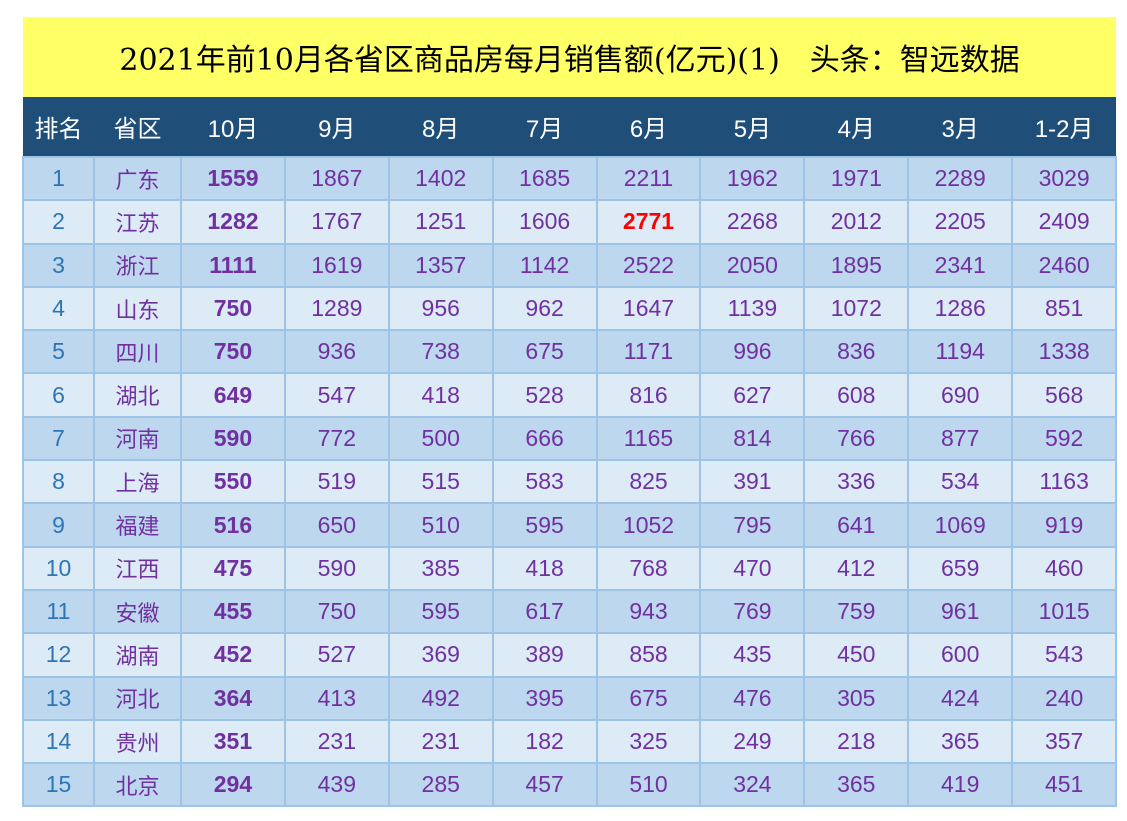 This screenshot has height=821, width=1127. Describe the element at coordinates (336, 568) in the screenshot. I see `sales-value-cell: 590` at that location.